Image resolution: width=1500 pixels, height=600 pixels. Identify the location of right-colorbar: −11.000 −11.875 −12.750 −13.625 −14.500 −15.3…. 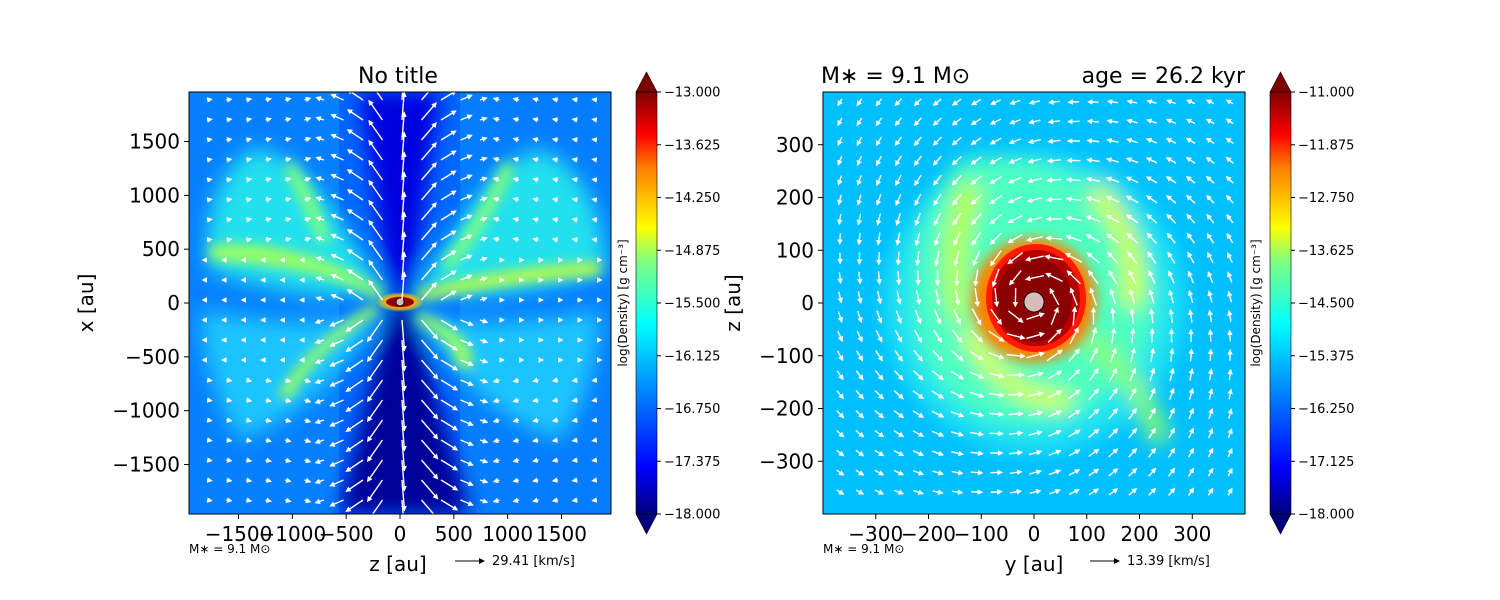
(1301, 303).